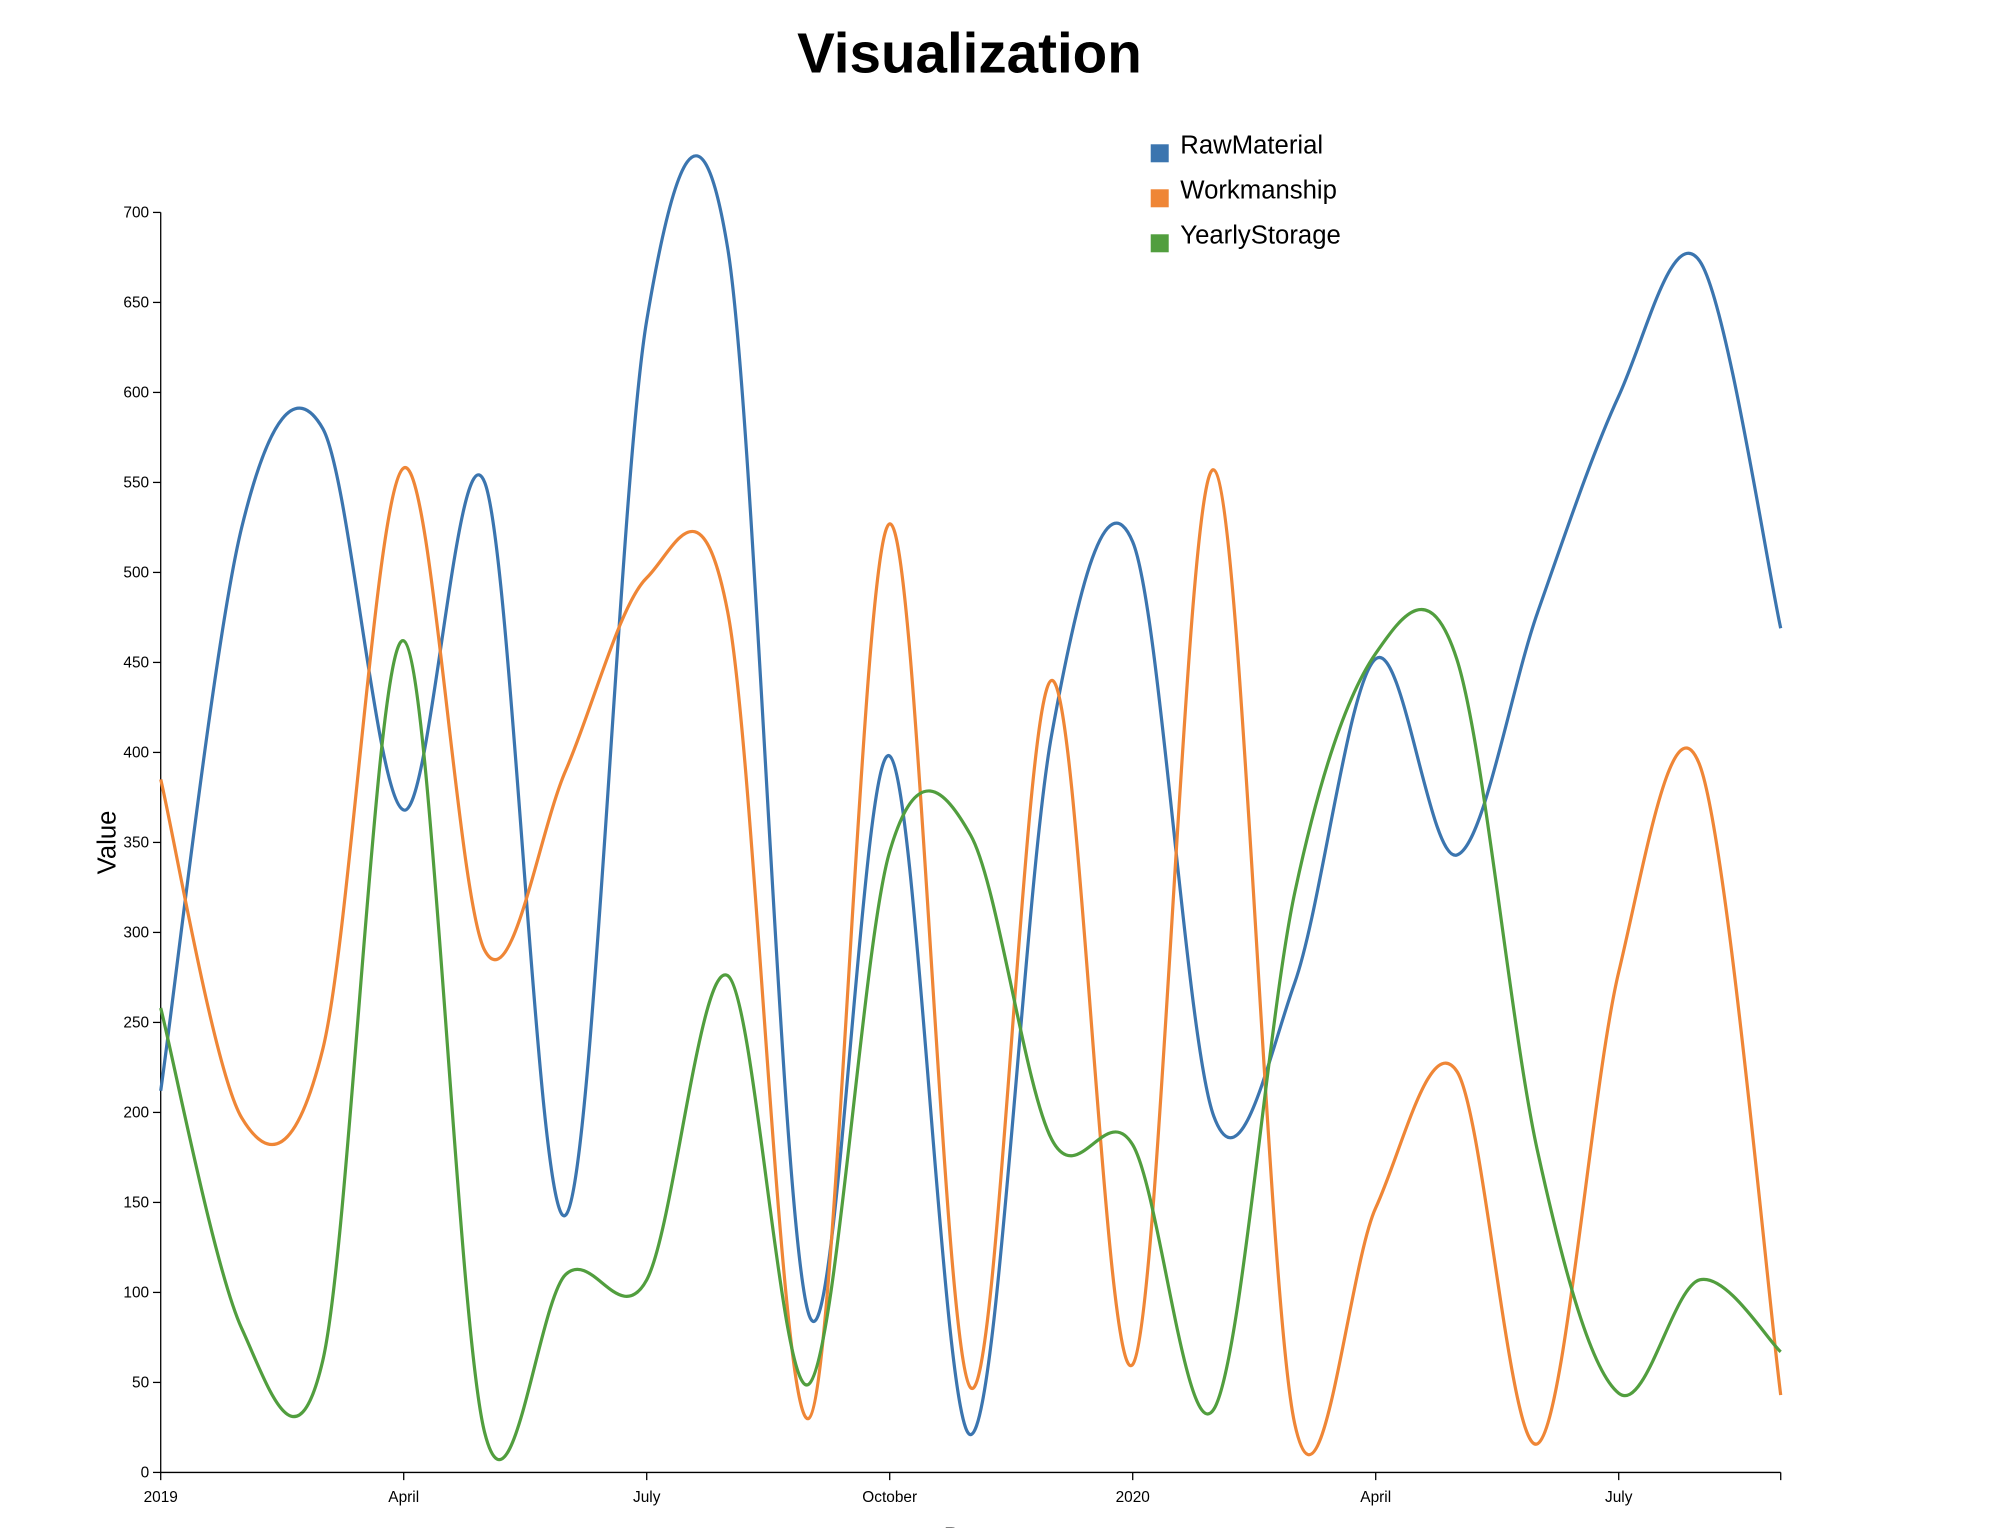 The height and width of the screenshot is (1528, 2016). I want to click on y-tick-label: 50, so click(140, 1383).